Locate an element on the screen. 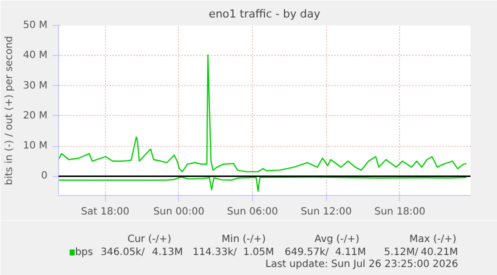  y-tick-label: 20 M is located at coordinates (35, 116).